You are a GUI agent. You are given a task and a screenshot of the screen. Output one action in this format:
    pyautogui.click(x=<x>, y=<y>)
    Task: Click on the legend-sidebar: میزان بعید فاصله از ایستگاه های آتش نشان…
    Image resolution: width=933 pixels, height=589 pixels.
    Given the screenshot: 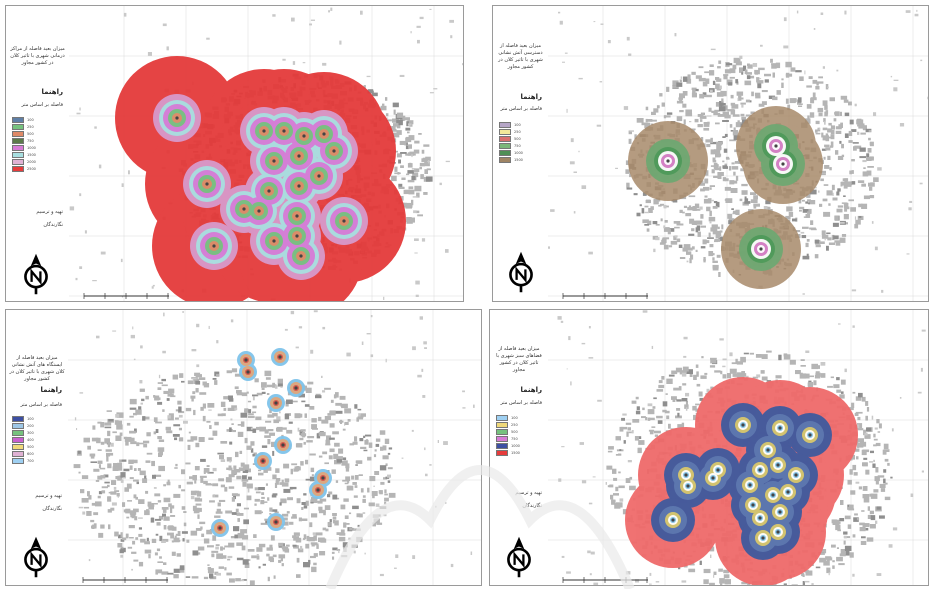 What is the action you would take?
    pyautogui.click(x=37, y=447)
    